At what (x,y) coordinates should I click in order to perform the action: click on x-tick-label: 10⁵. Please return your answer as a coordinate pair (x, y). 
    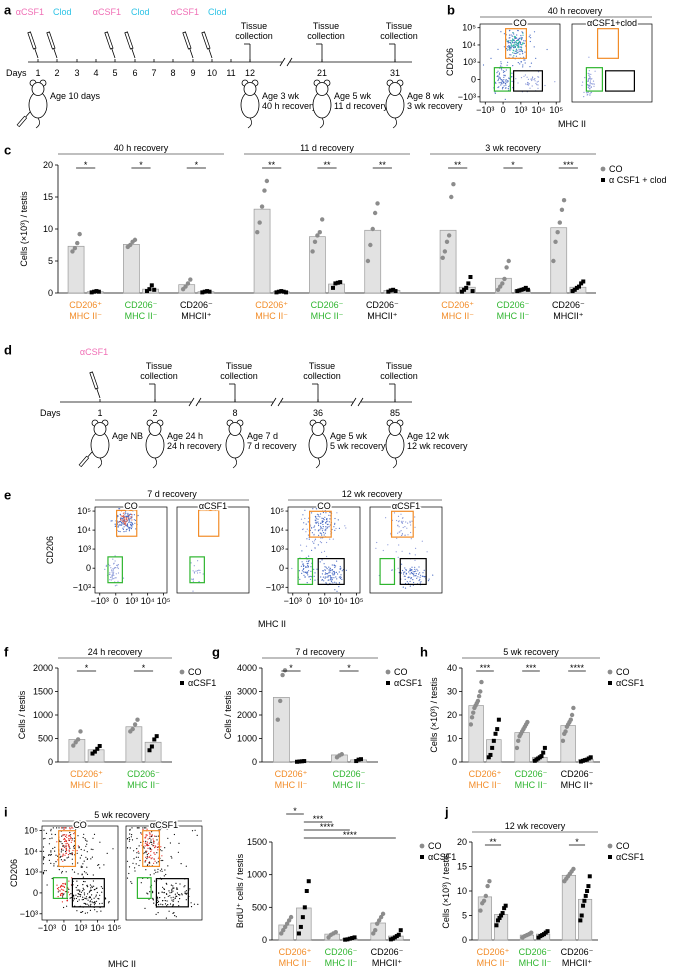
    Looking at the image, I should click on (357, 601).